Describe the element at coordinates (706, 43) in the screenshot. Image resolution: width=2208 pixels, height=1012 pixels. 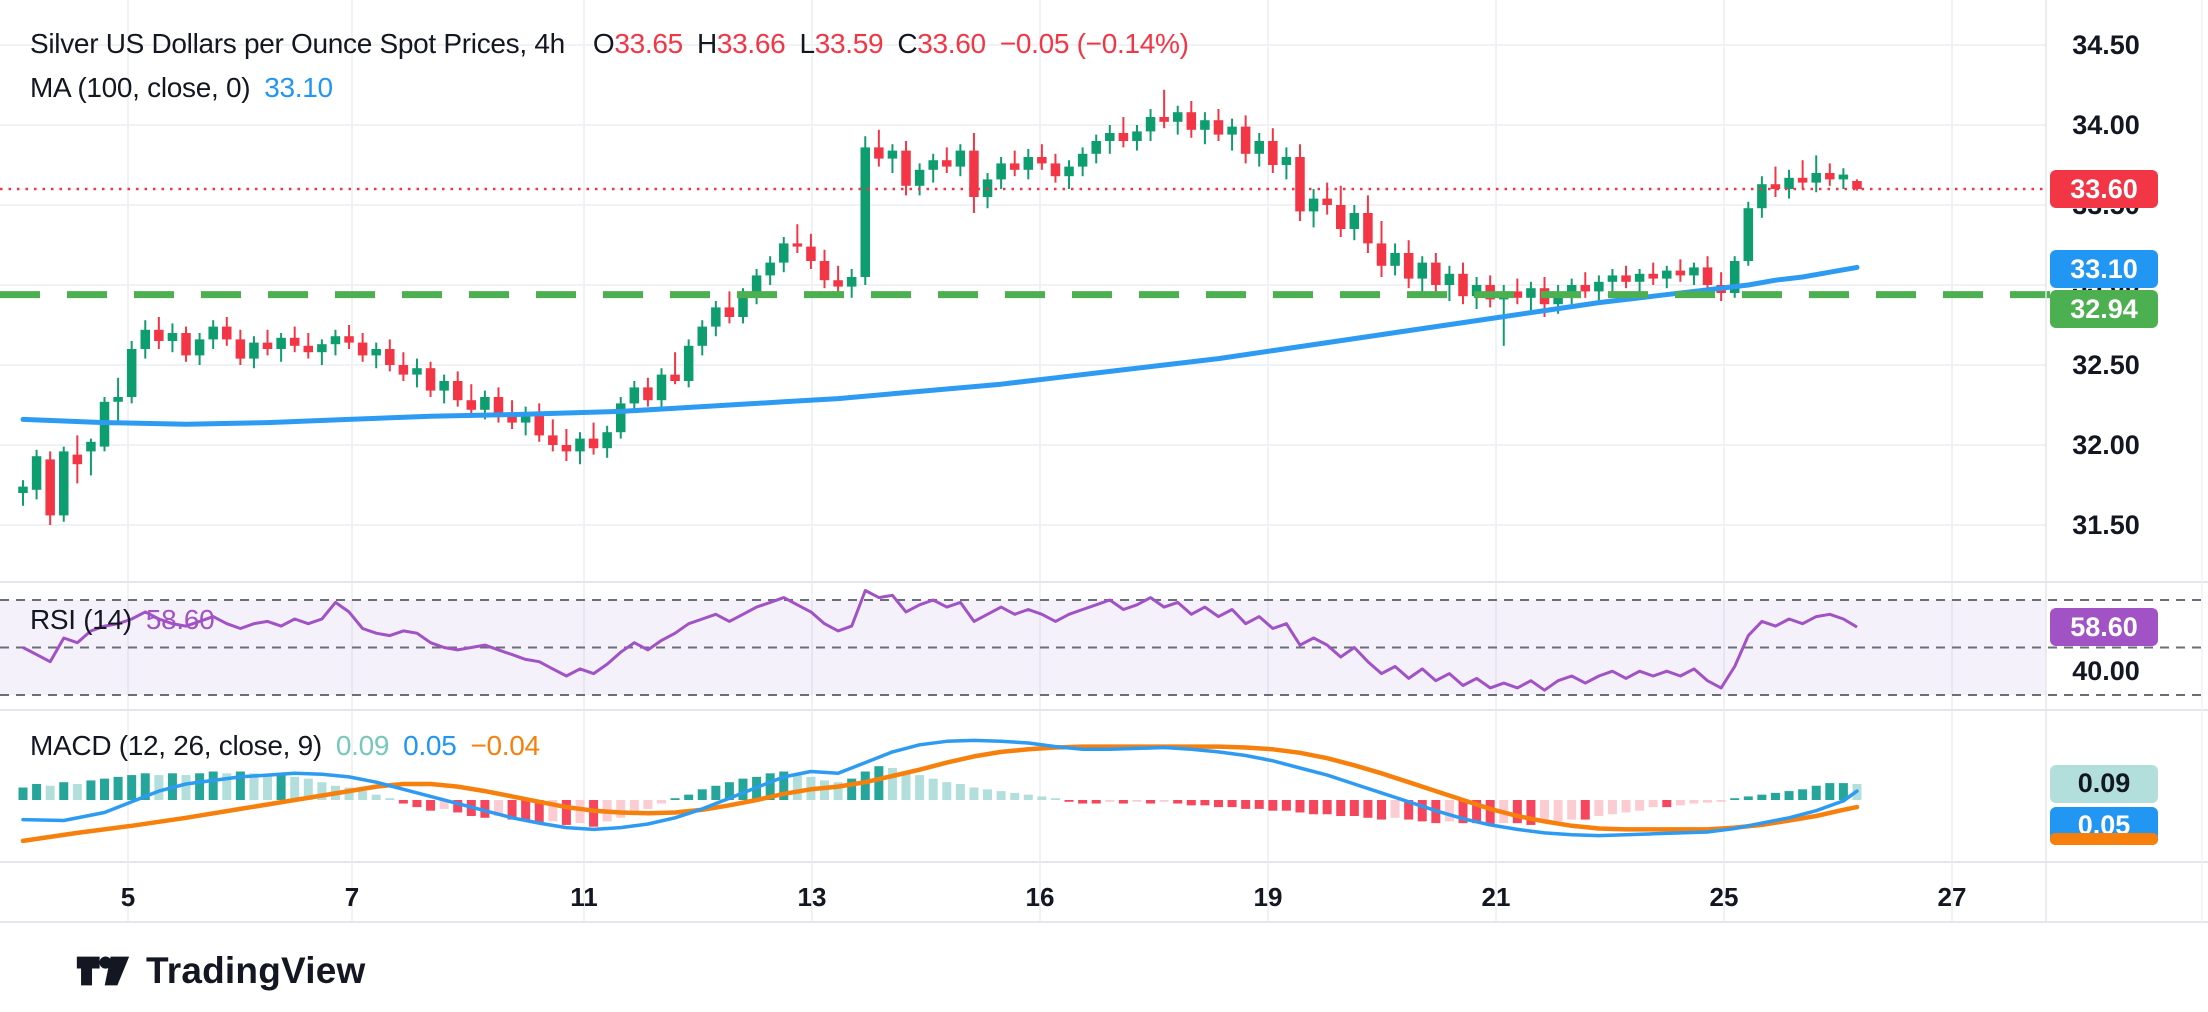
I see `ohlc-high-label: H` at that location.